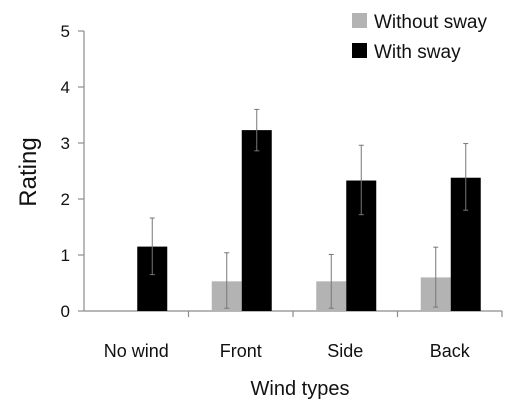 Image resolution: width=512 pixels, height=406 pixels. I want to click on x-tick-label: No wind, so click(136, 351).